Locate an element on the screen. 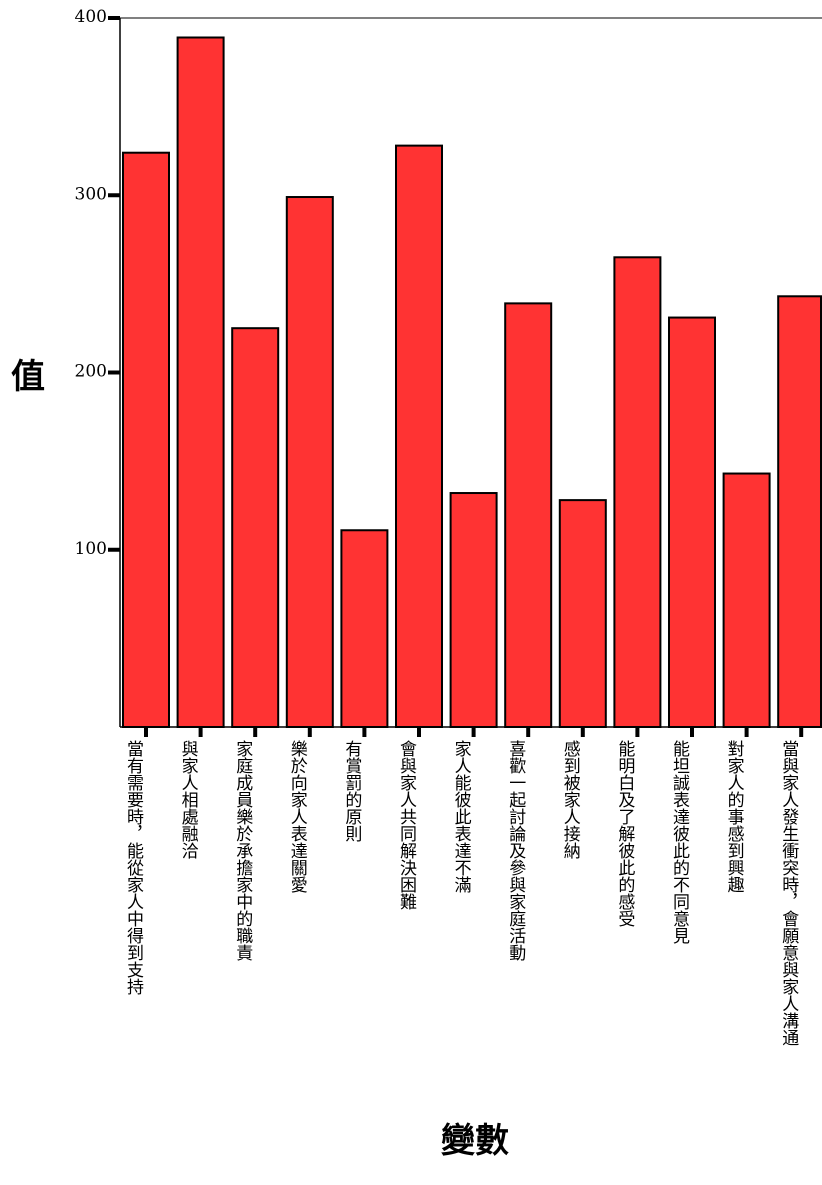  category-label: 家庭成員樂於承擔家中的職責 is located at coordinates (242, 850).